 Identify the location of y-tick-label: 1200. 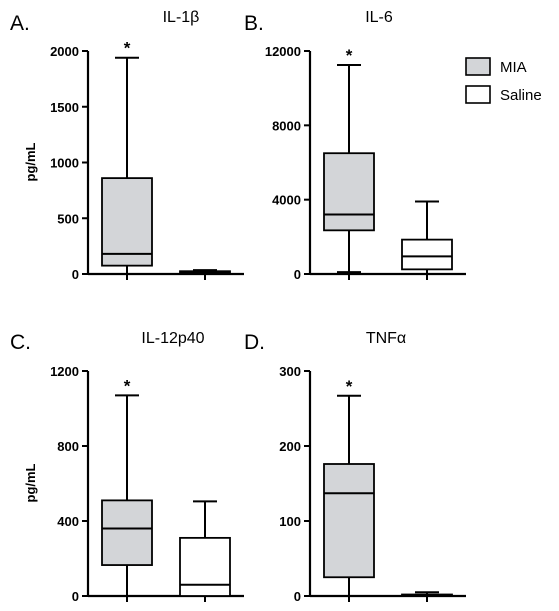
(64, 371).